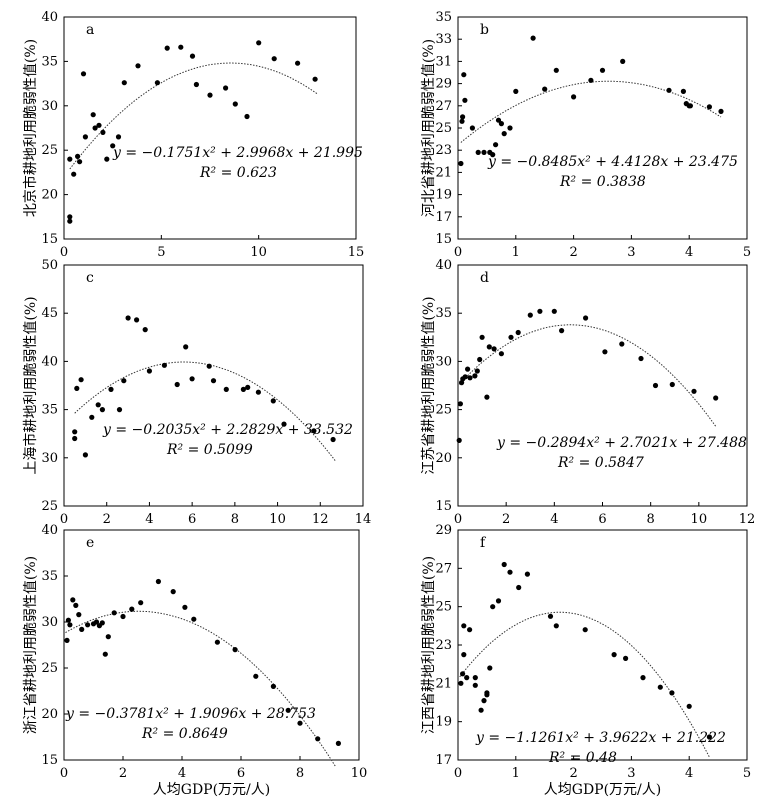 The image size is (778, 805). I want to click on fit-equation-e: y = −0.3781x² + 1.9096x + 28.753, so click(190, 714).